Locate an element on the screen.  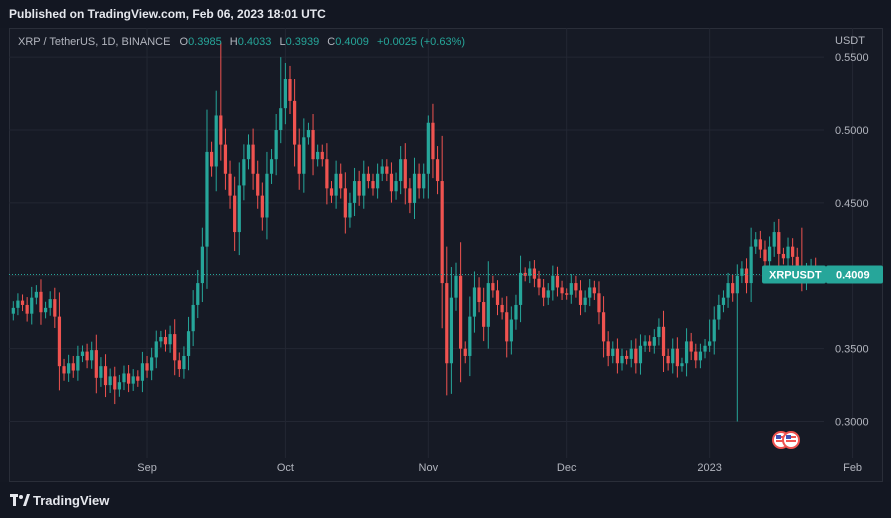
brand-name: TradingView is located at coordinates (71, 500).